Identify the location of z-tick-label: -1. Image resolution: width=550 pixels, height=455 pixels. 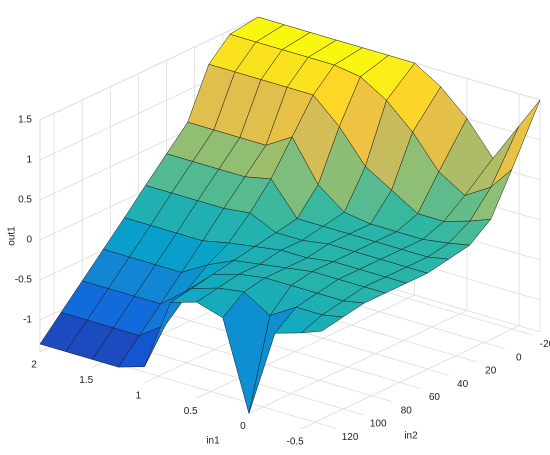
(27, 320).